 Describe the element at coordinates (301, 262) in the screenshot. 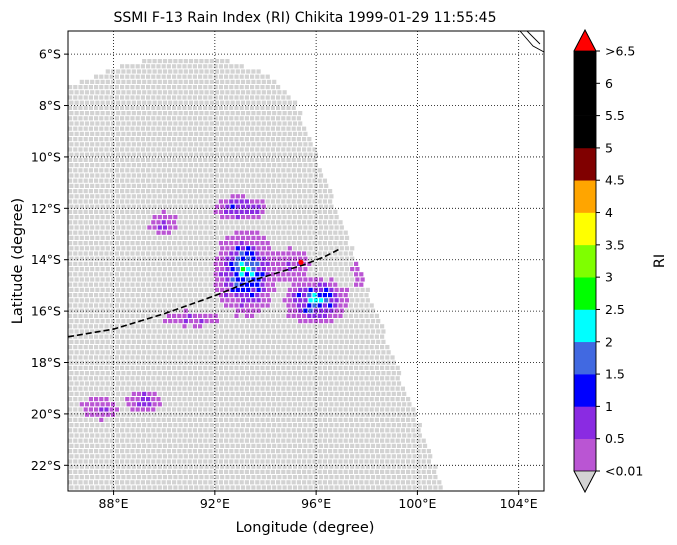

I see `storm-position-marker` at that location.